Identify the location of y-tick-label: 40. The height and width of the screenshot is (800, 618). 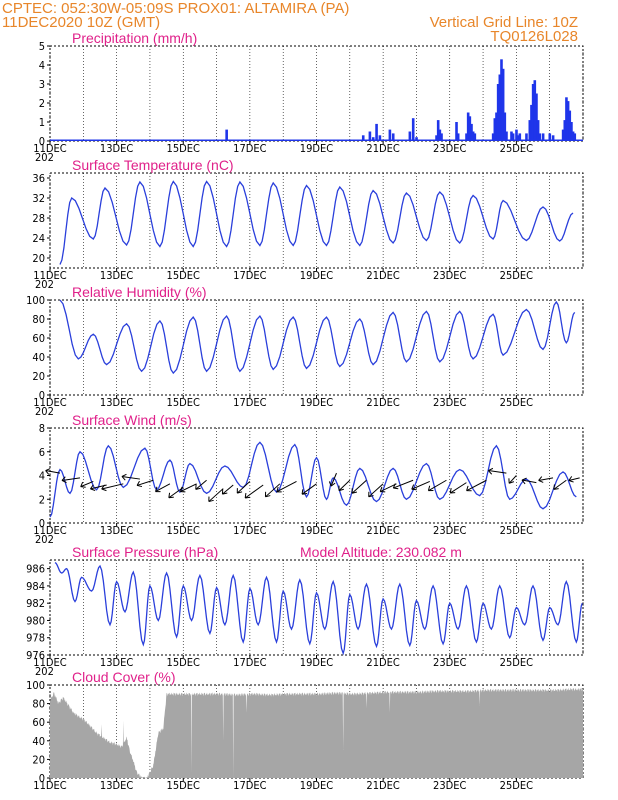
(38, 357).